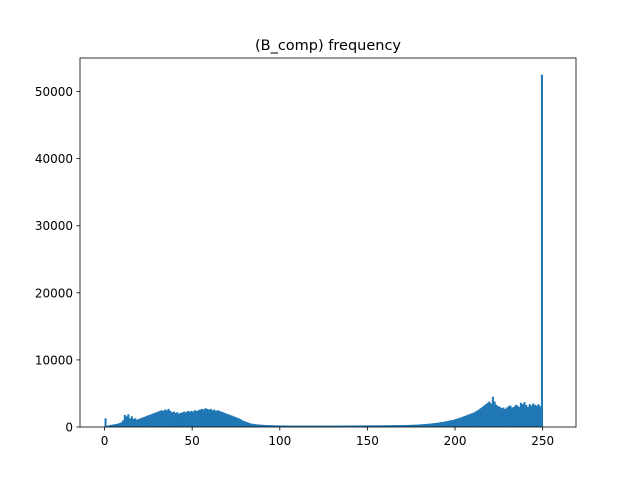 This screenshot has width=640, height=480. Describe the element at coordinates (54, 226) in the screenshot. I see `y-tick-label: 30000` at that location.